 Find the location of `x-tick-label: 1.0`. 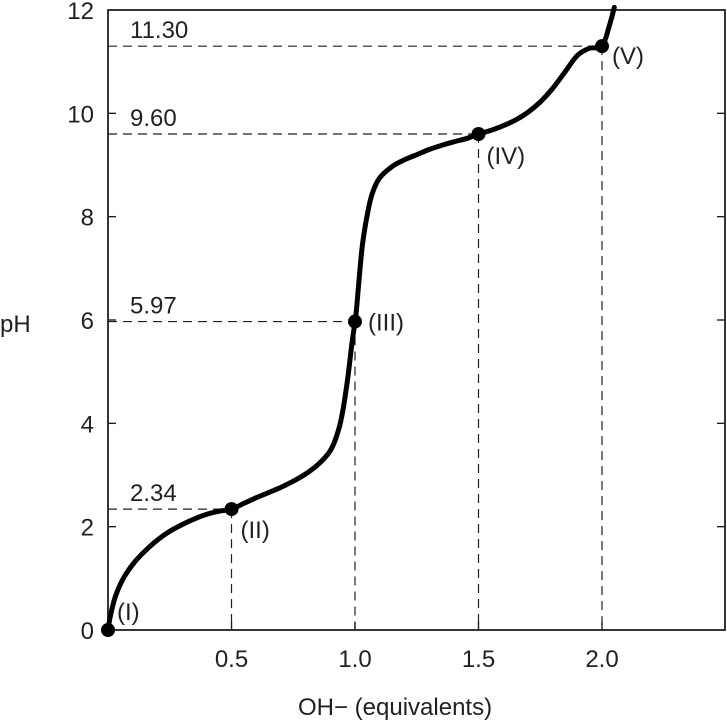

x-tick-label: 1.0 is located at coordinates (354, 659).